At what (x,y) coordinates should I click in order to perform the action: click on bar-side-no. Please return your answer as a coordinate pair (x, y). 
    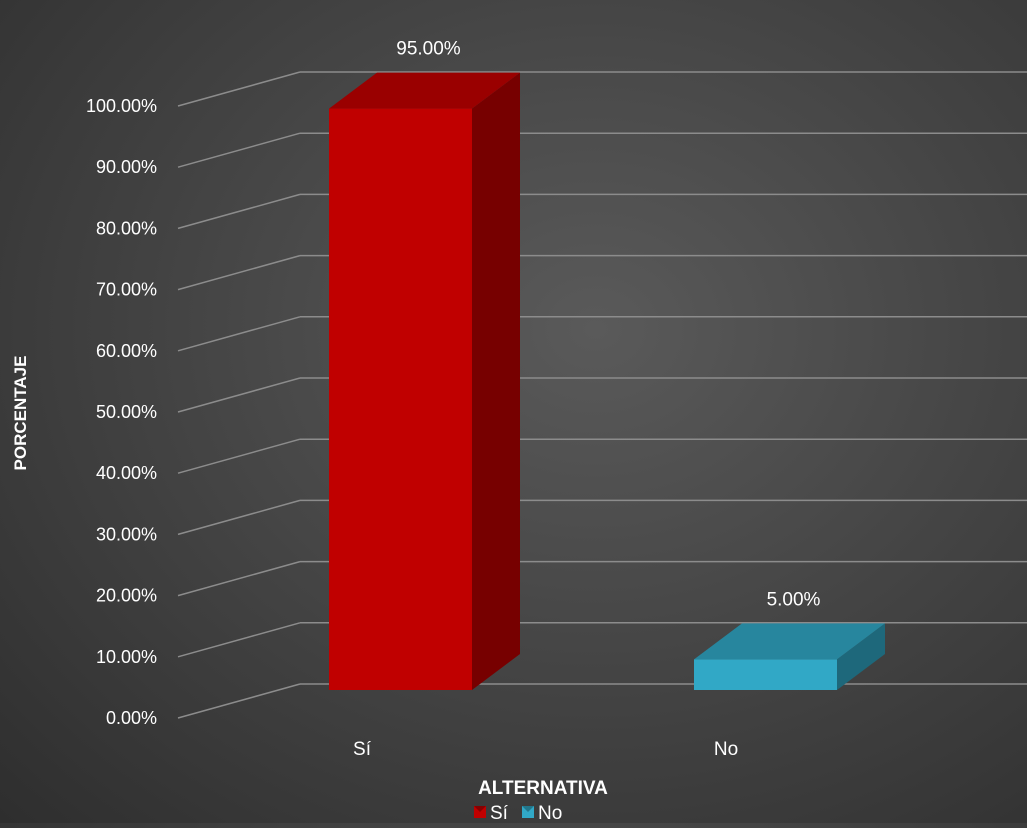
    Looking at the image, I should click on (861, 656).